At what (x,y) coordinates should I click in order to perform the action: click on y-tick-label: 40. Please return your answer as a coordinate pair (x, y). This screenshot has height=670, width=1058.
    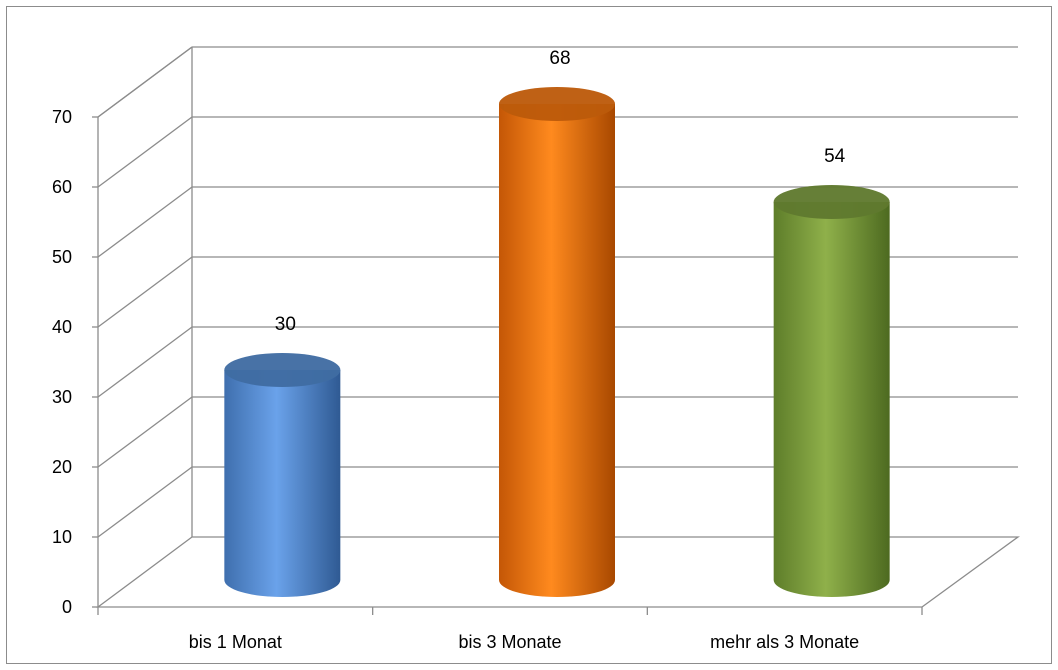
    Looking at the image, I should click on (62, 327).